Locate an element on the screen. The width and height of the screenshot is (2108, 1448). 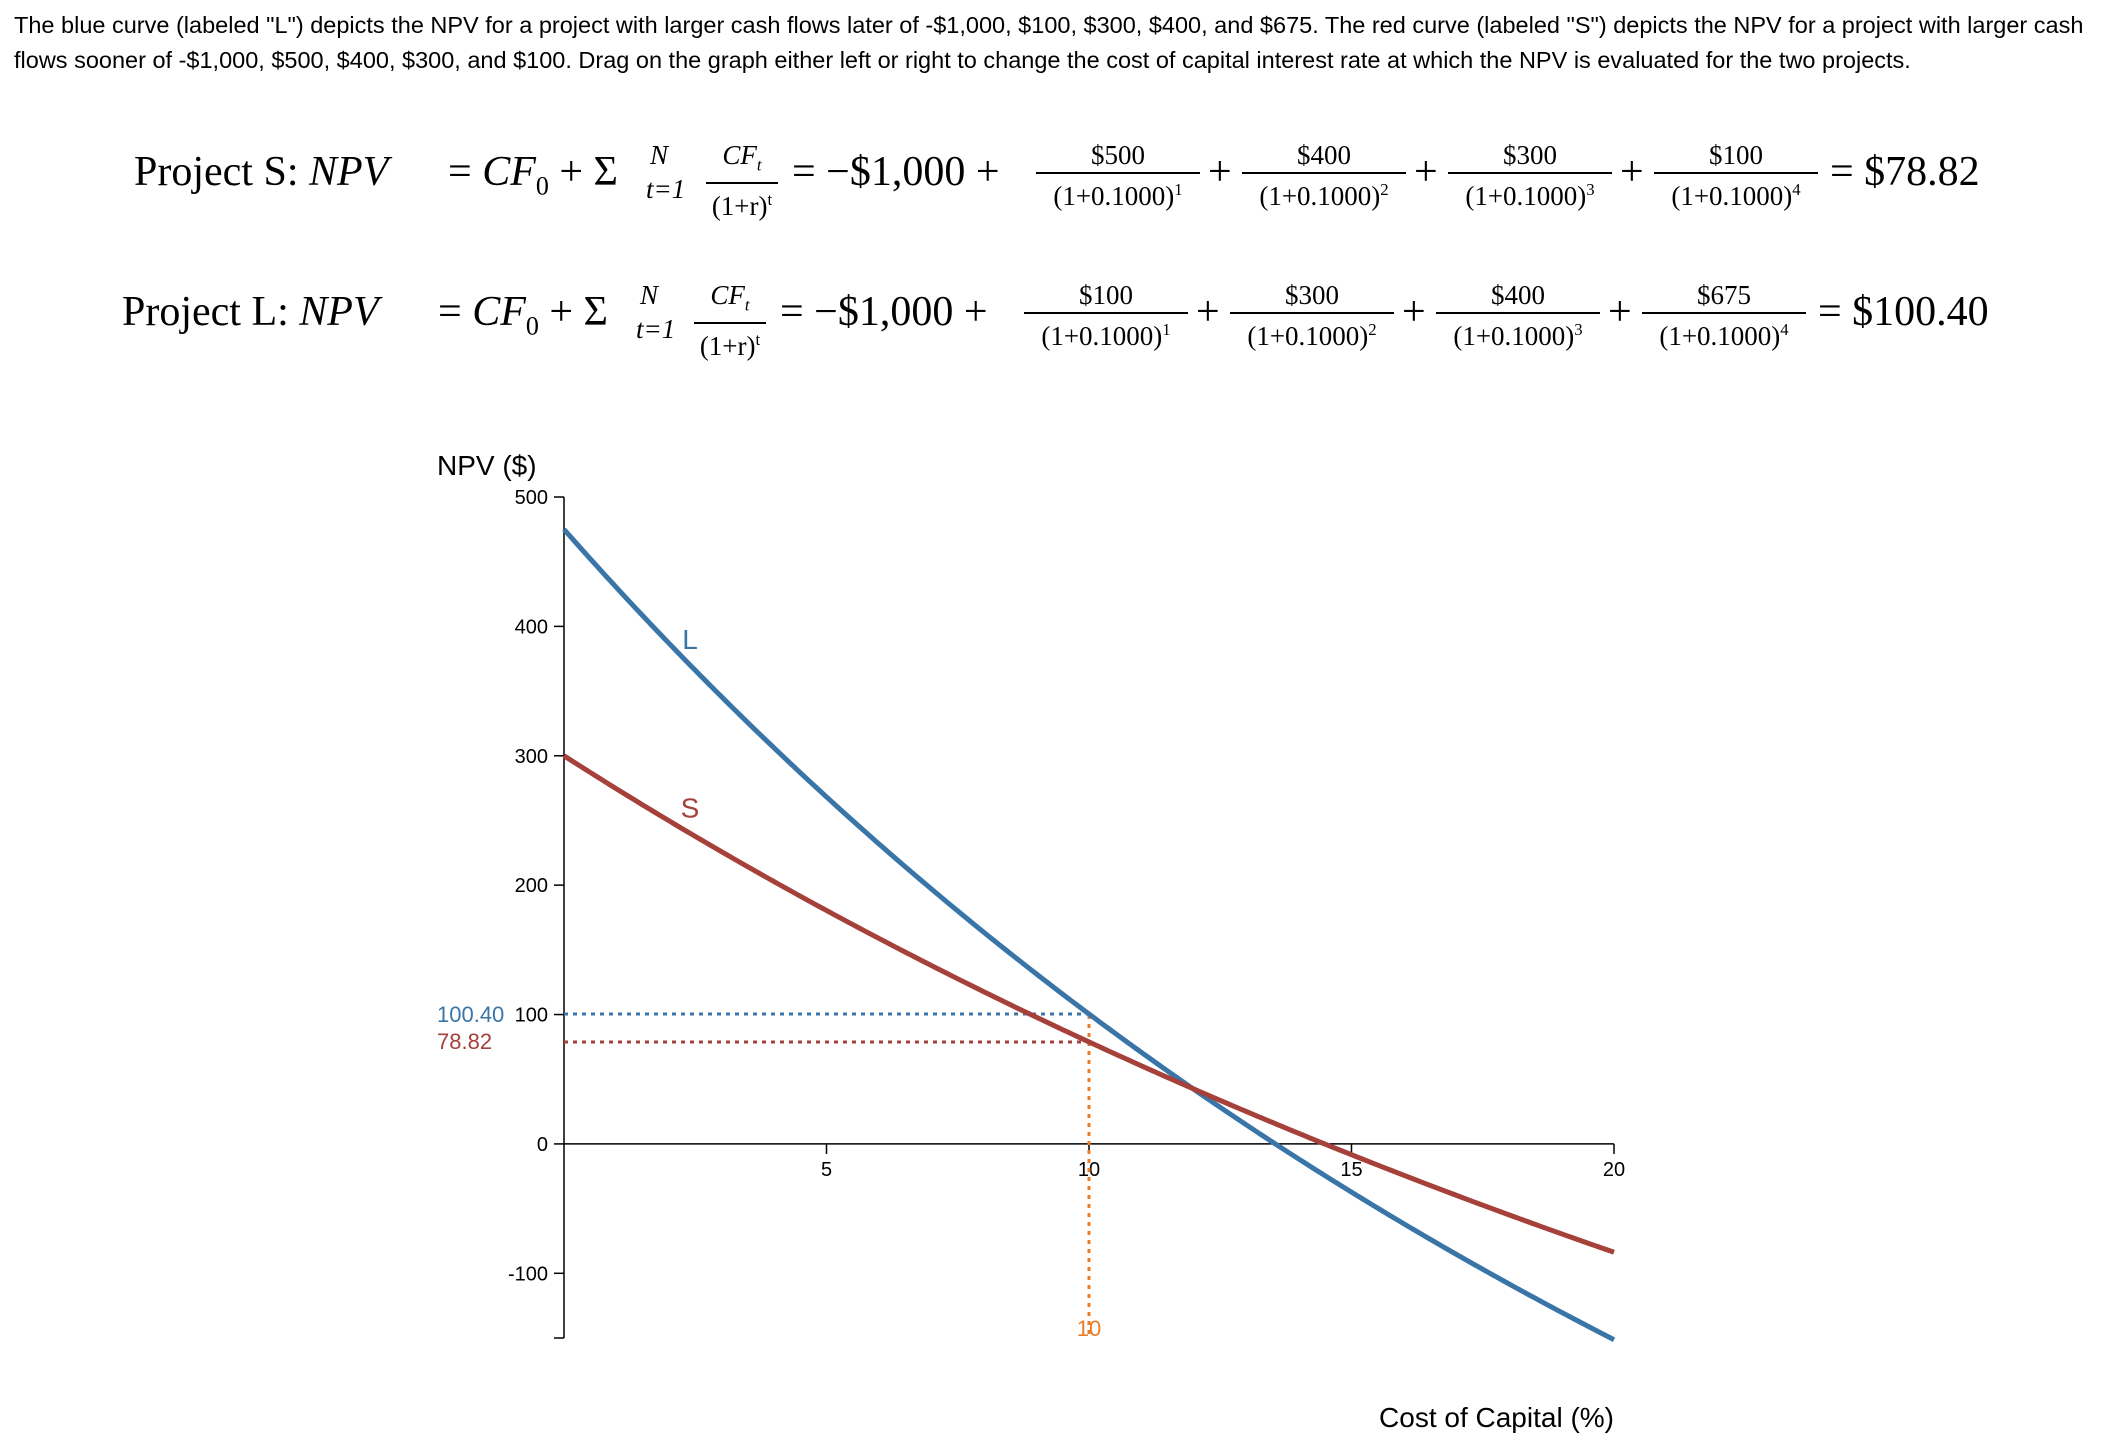
series-label-L: L is located at coordinates (690, 639).